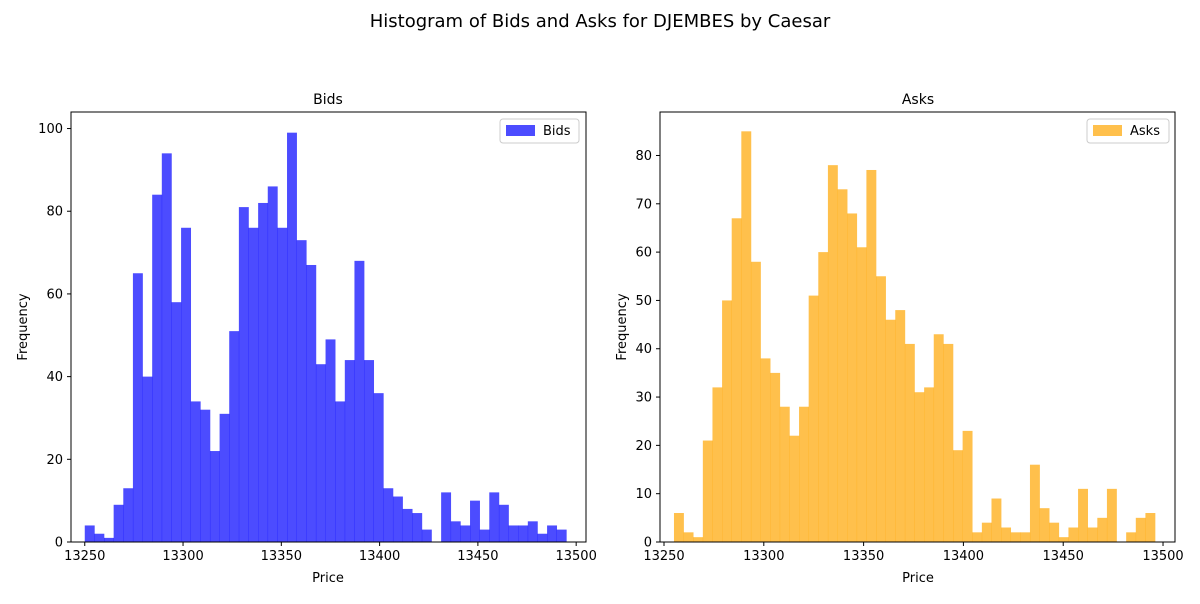  Describe the element at coordinates (328, 100) in the screenshot. I see `bids-chart-title: Bids` at that location.